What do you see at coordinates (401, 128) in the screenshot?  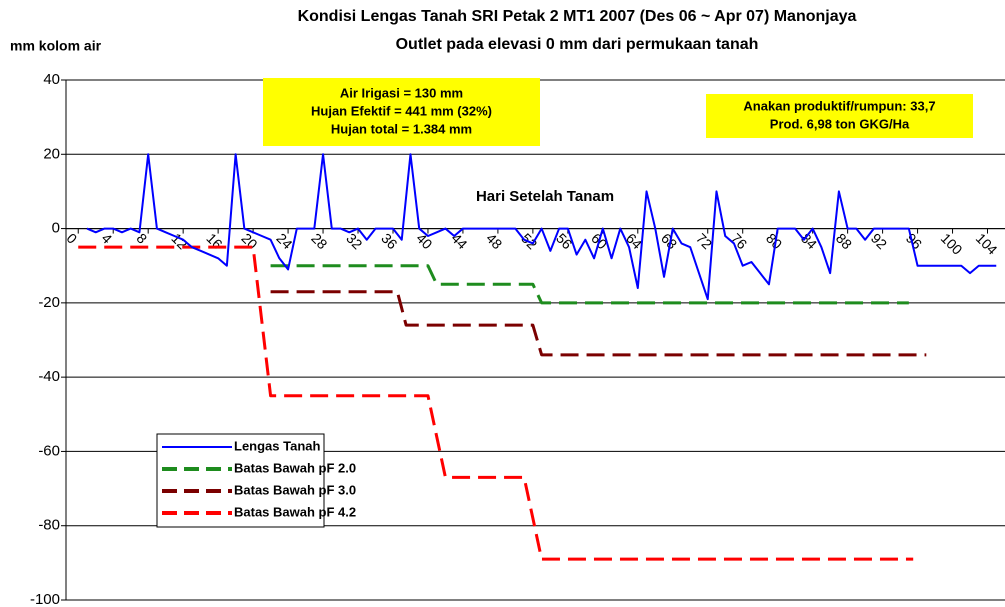 I see `annotation-text: Hujan total = 1.384 mm` at bounding box center [401, 128].